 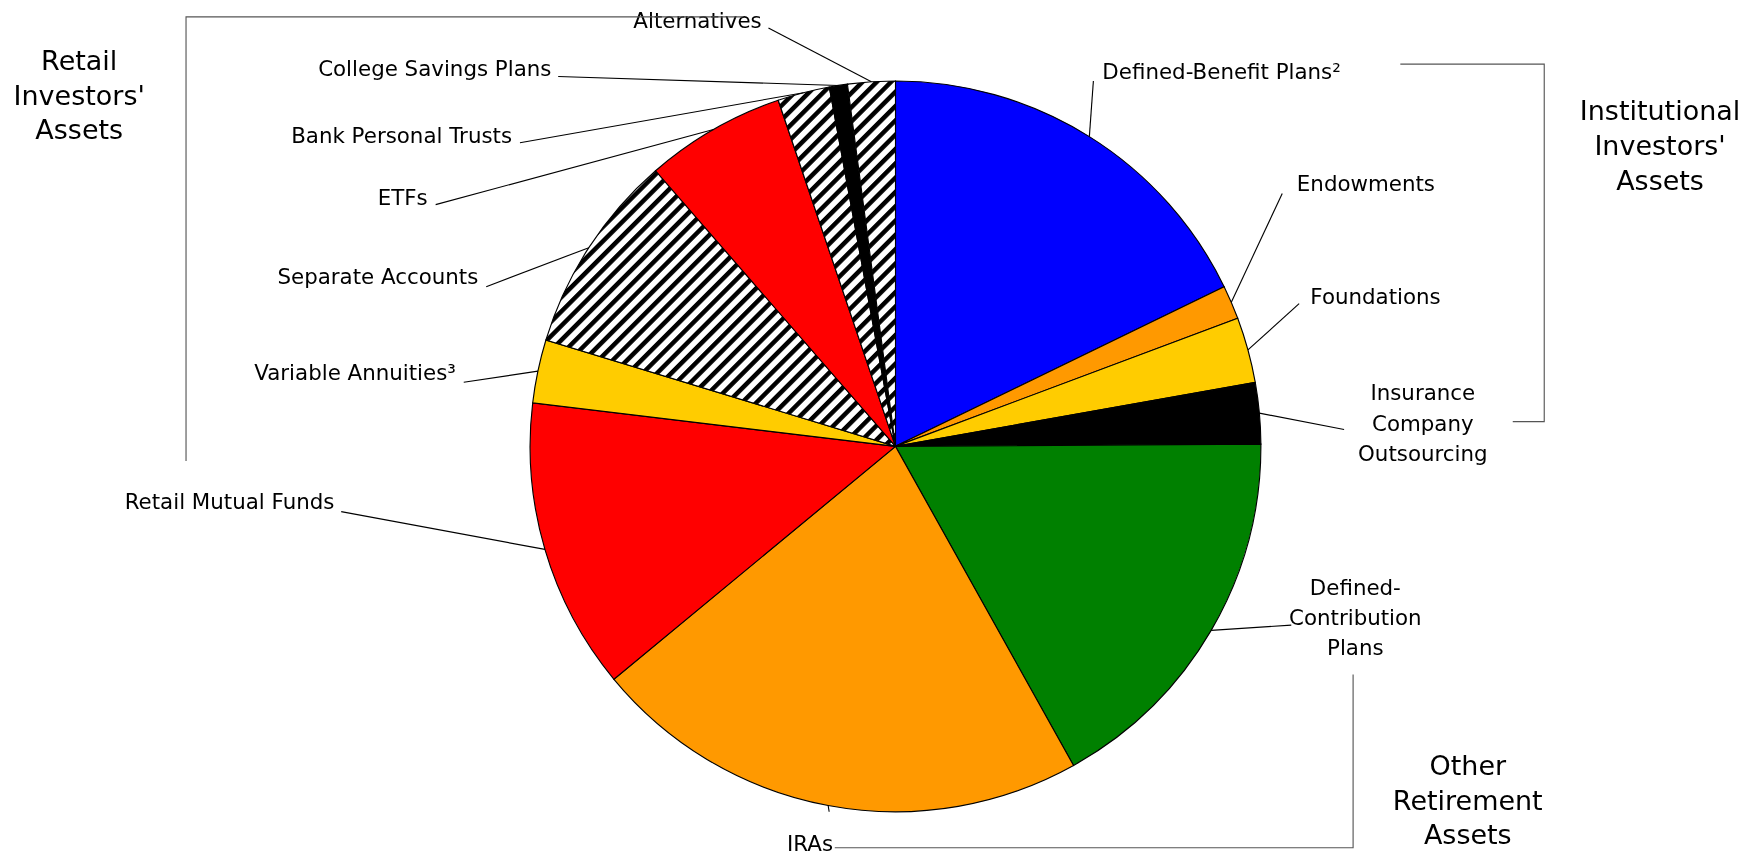 What do you see at coordinates (1366, 184) in the screenshot?
I see `slice-label: Endowments` at bounding box center [1366, 184].